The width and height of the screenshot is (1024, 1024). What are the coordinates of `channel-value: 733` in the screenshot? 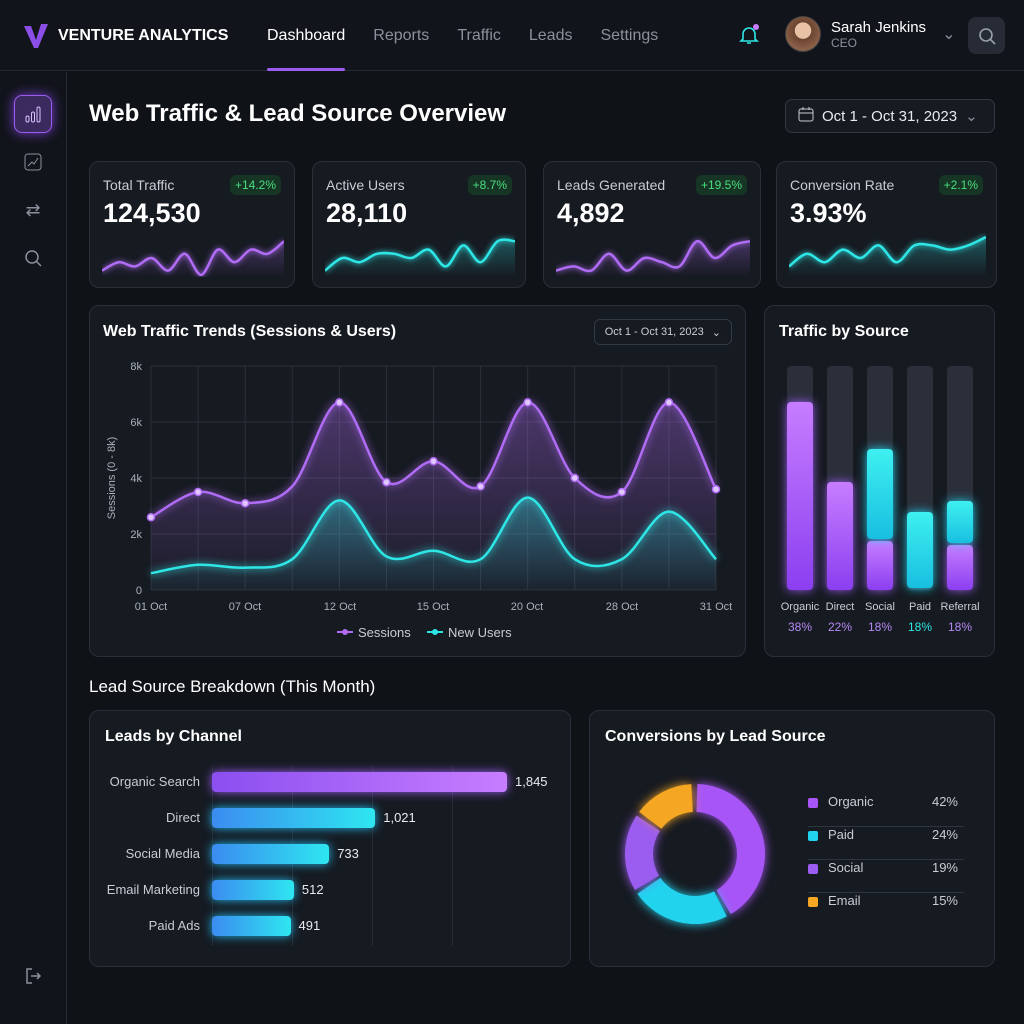 It's located at (348, 853).